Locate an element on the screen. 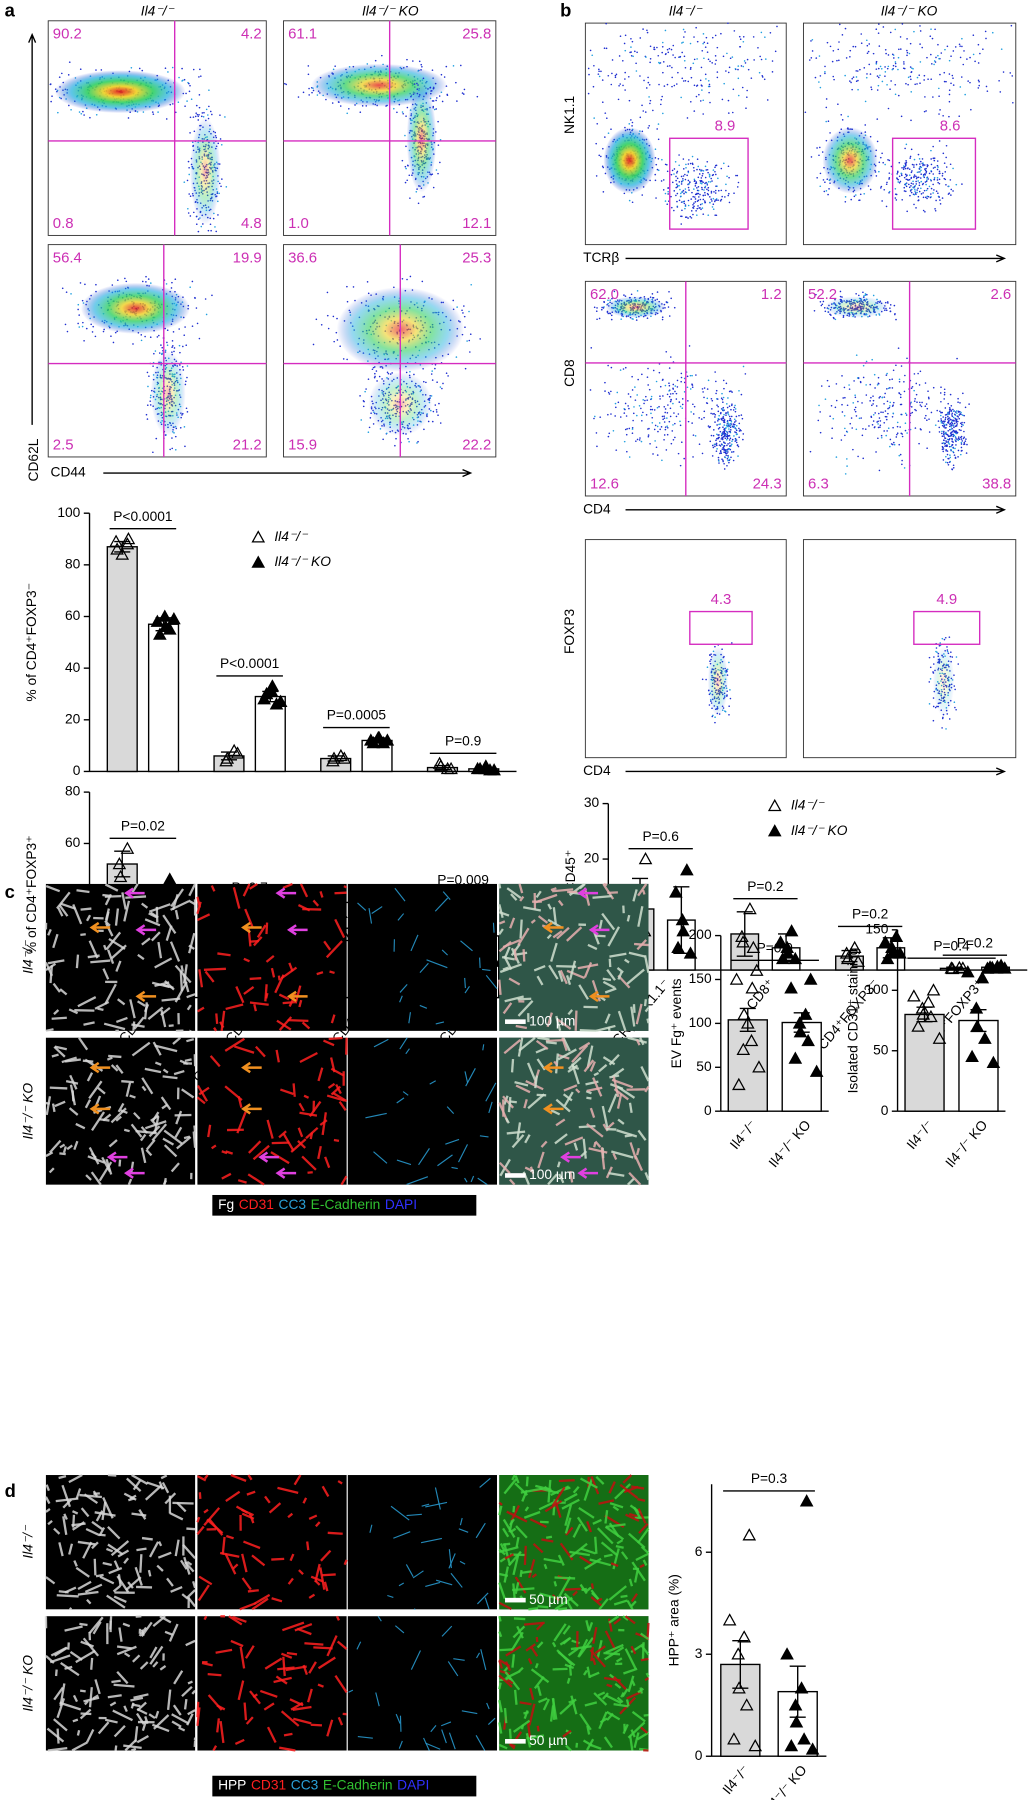 This screenshot has height=1800, width=1033. panel-label: c is located at coordinates (10, 891).